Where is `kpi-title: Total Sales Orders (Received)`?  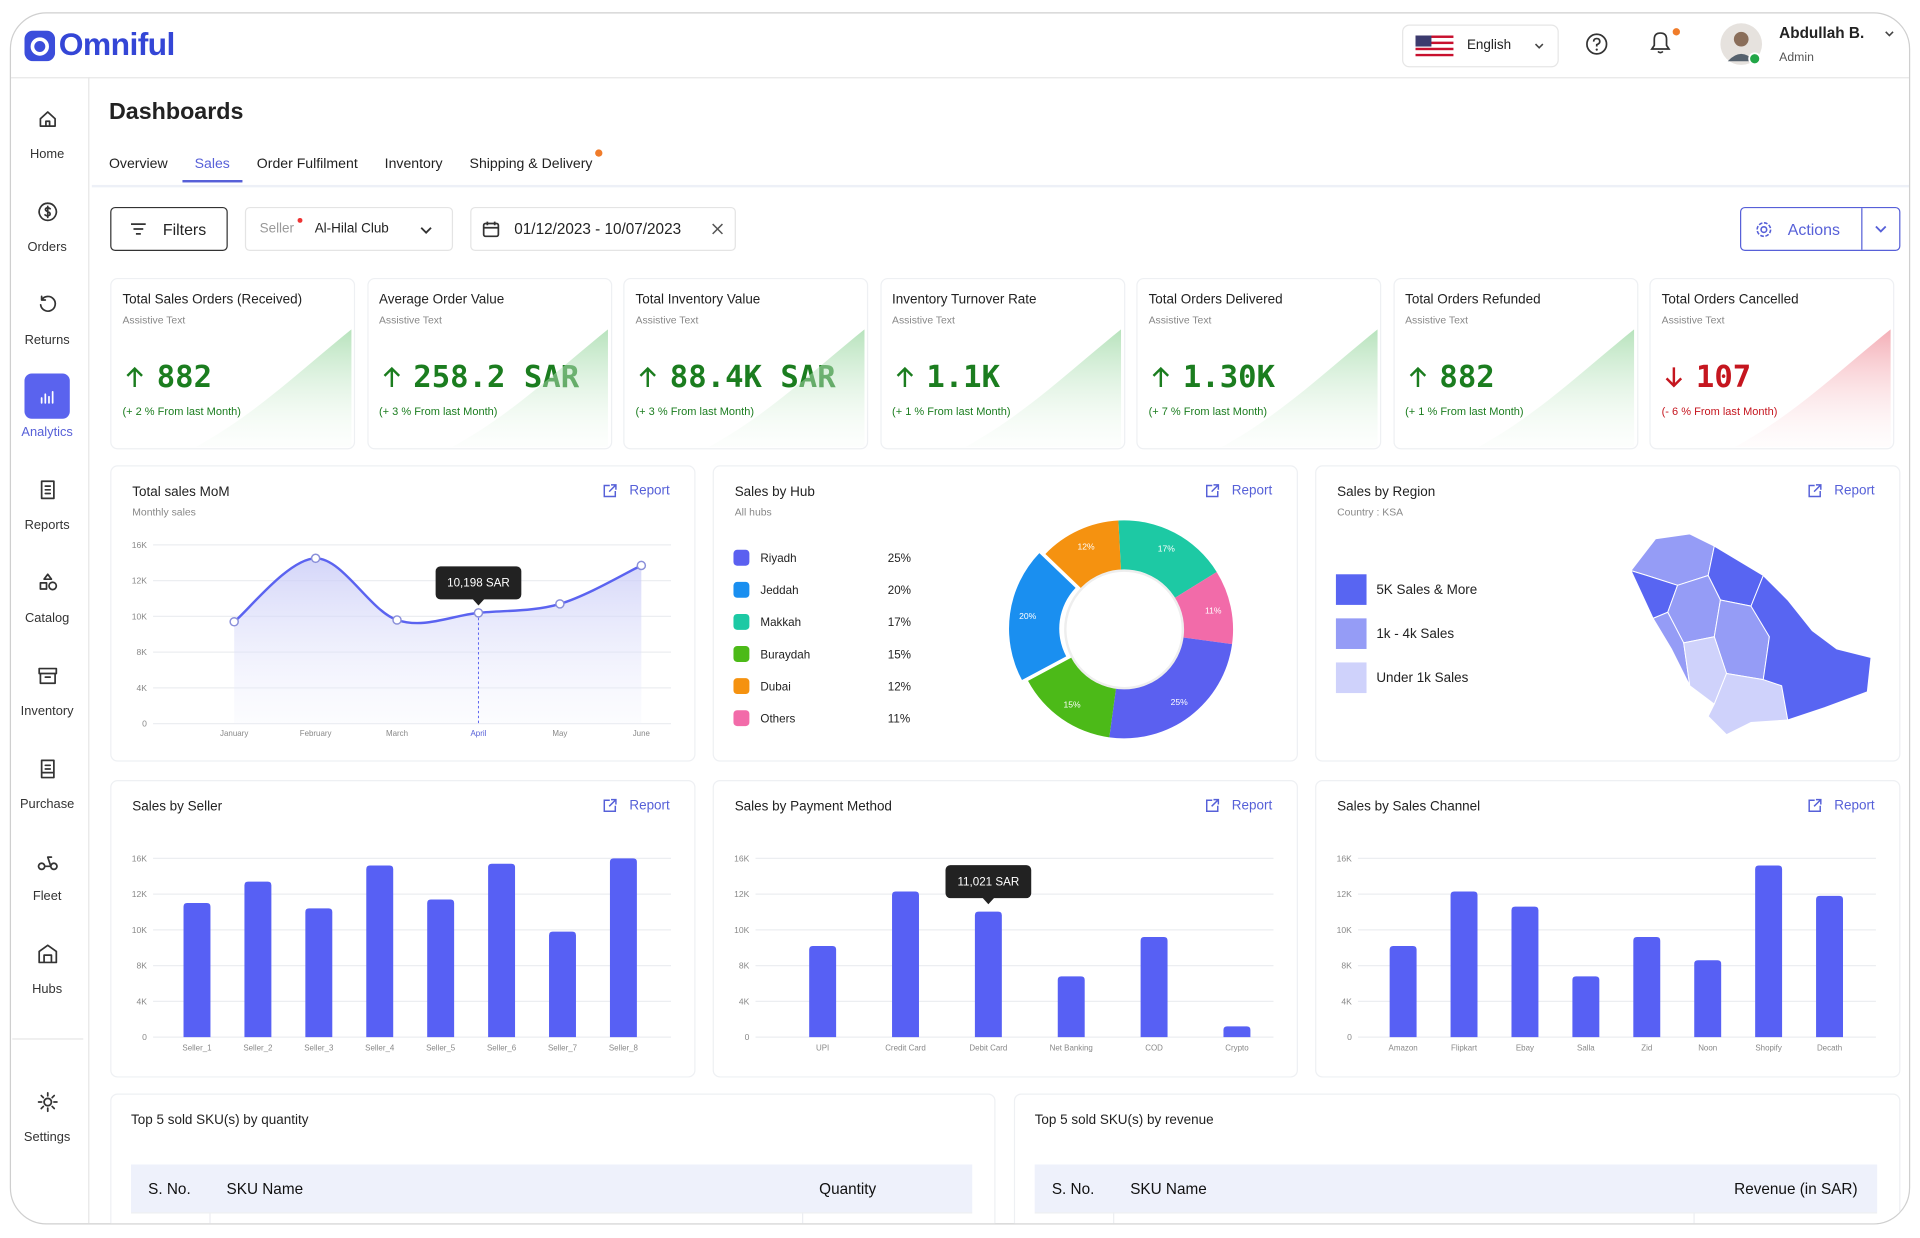 kpi-title: Total Sales Orders (Received) is located at coordinates (212, 300).